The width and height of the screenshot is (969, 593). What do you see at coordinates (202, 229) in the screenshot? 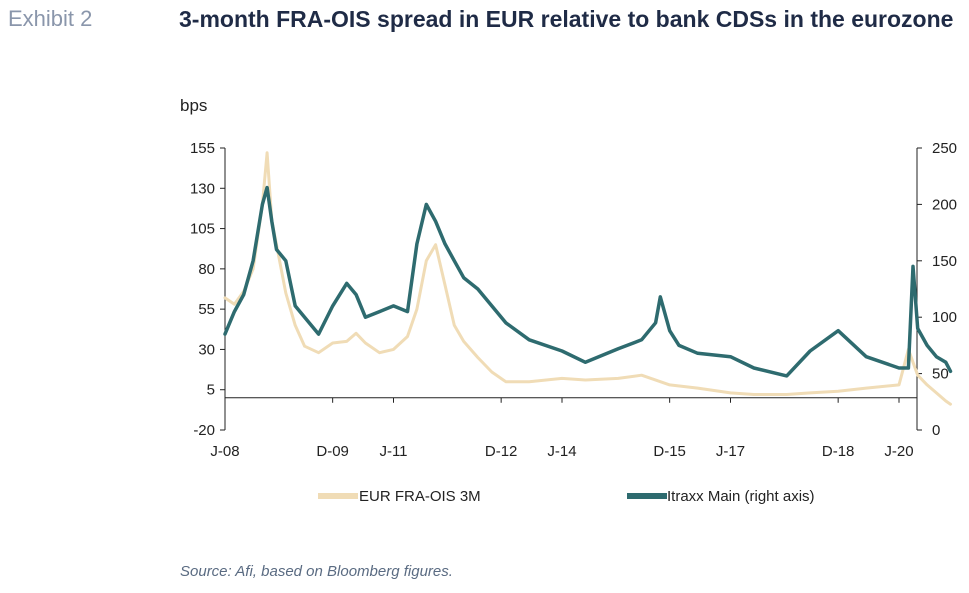
I see `left-axis-tick-label: 105` at bounding box center [202, 229].